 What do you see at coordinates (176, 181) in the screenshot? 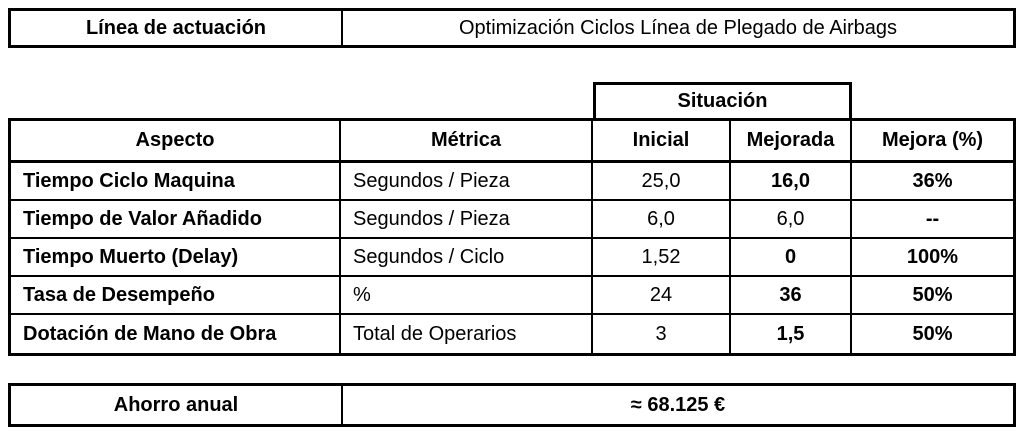
I see `row-aspect-cell: Tiempo Ciclo Maquina` at bounding box center [176, 181].